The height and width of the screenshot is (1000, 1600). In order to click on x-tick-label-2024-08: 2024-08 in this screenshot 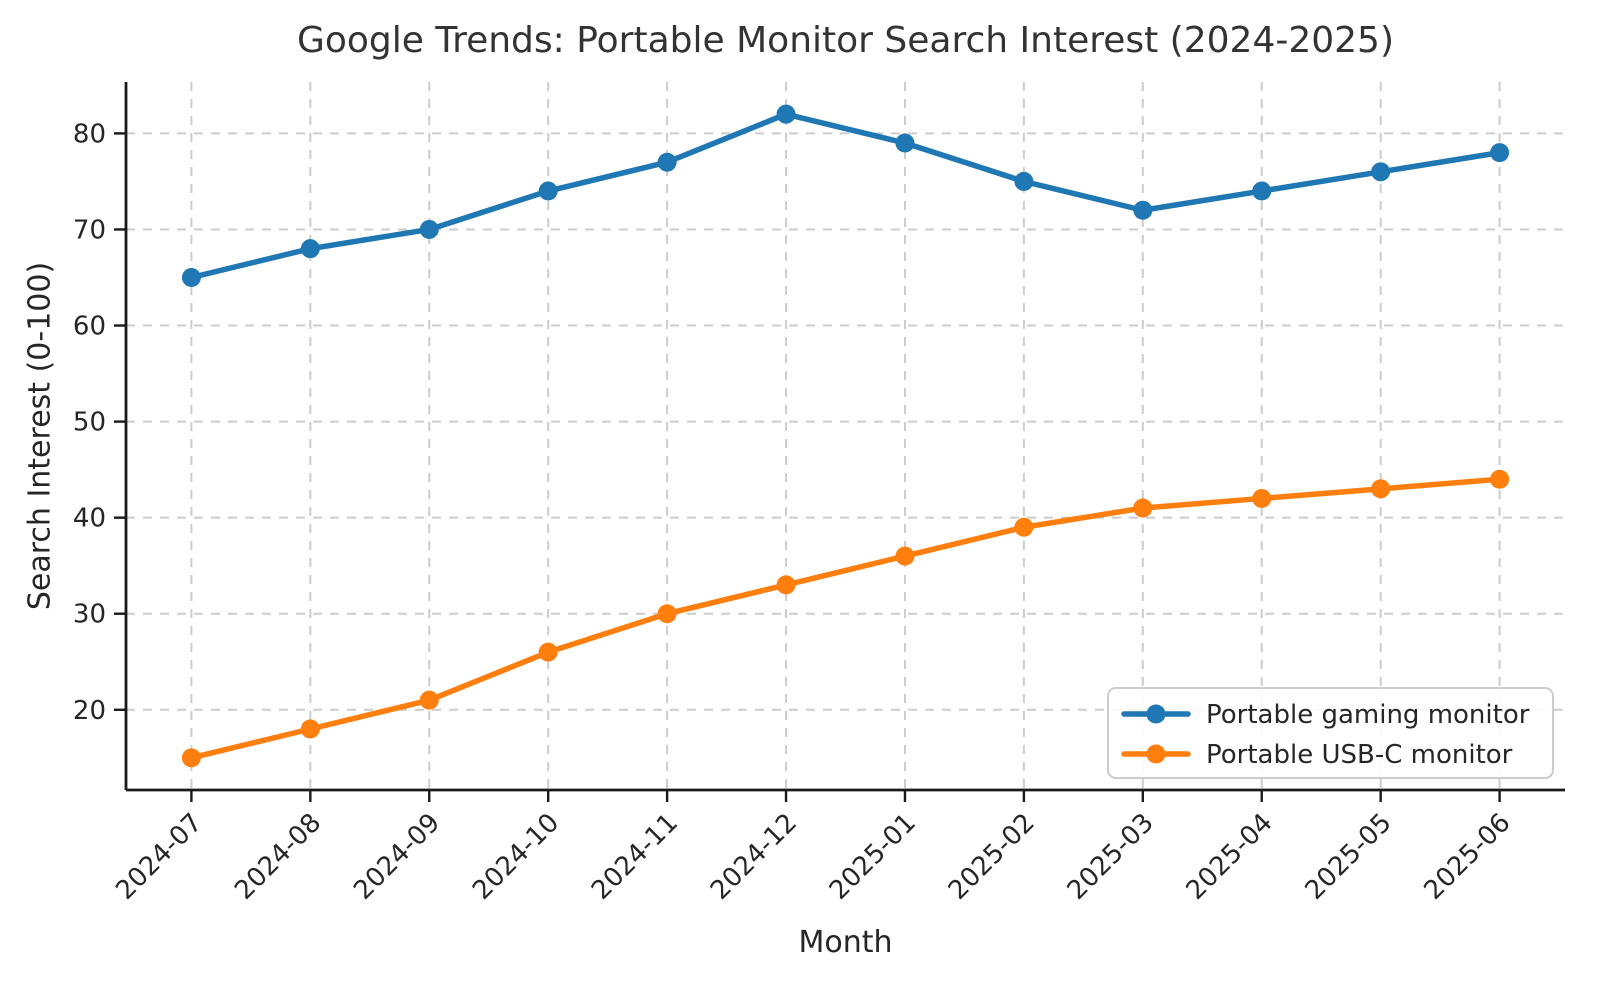, I will do `click(278, 857)`.